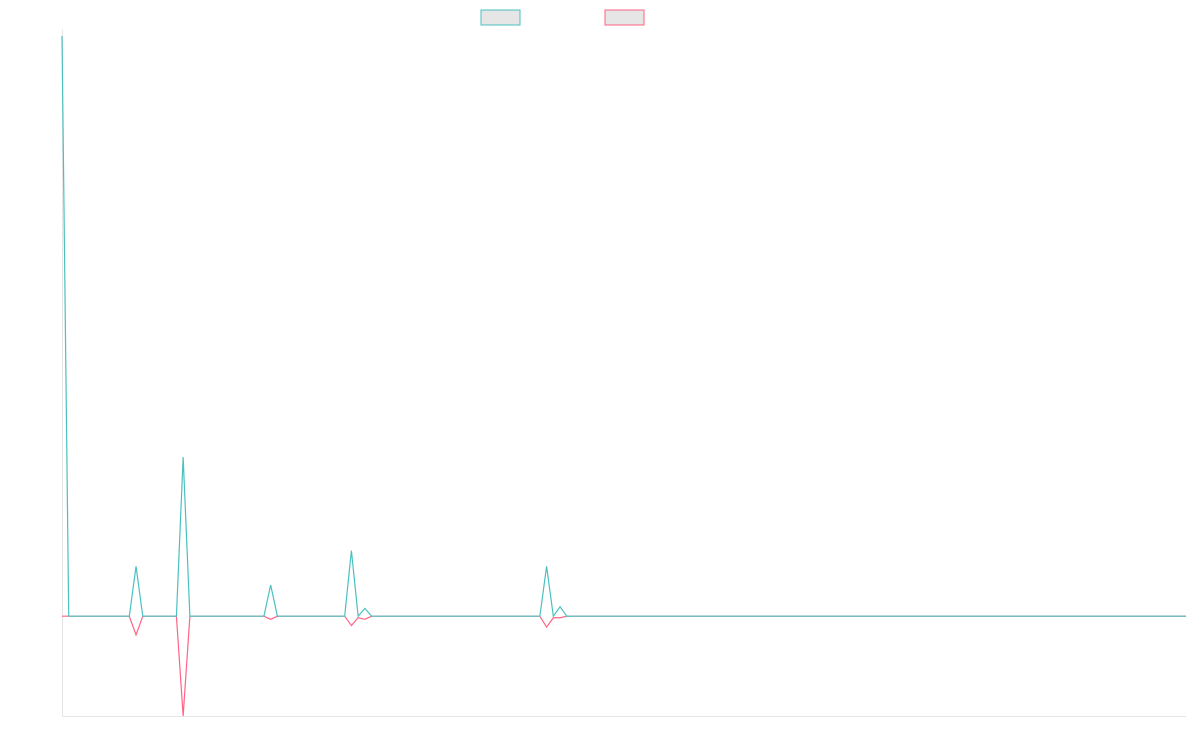  What do you see at coordinates (562, 17) in the screenshot?
I see `legend` at bounding box center [562, 17].